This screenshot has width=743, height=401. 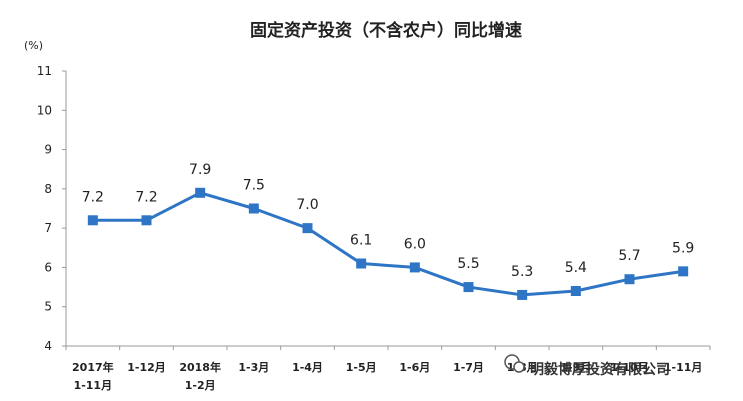 What do you see at coordinates (200, 170) in the screenshot?
I see `data-label: 7.9` at bounding box center [200, 170].